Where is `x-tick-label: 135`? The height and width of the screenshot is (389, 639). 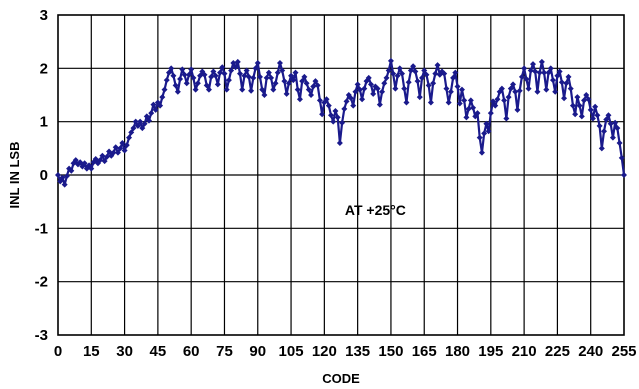 x-tick-label: 135 is located at coordinates (357, 351).